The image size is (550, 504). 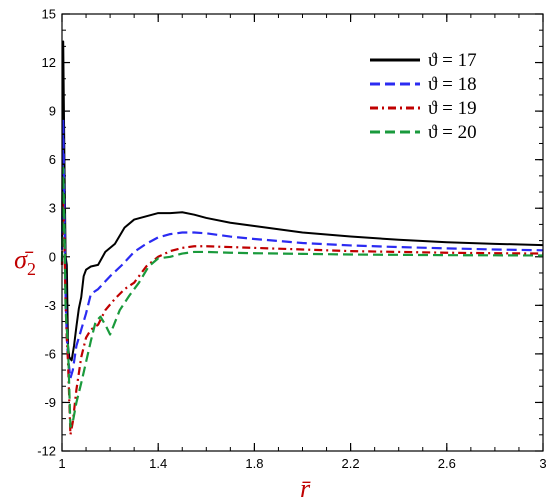 What do you see at coordinates (158, 463) in the screenshot?
I see `x-tick-label: 1.4` at bounding box center [158, 463].